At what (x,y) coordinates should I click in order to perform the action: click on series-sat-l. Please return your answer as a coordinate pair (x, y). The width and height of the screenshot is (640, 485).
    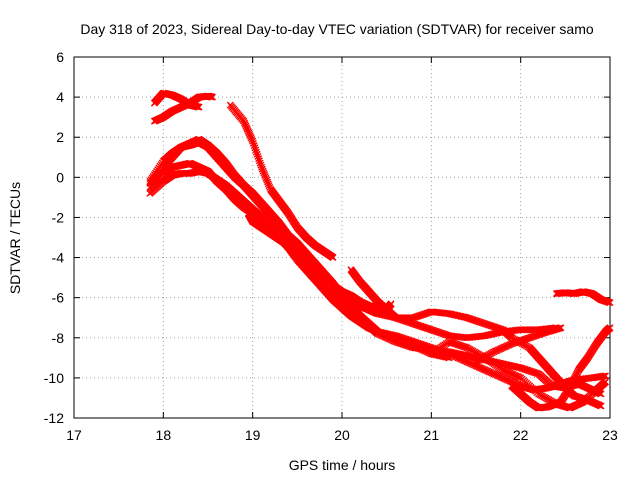
    Looking at the image, I should click on (561, 368).